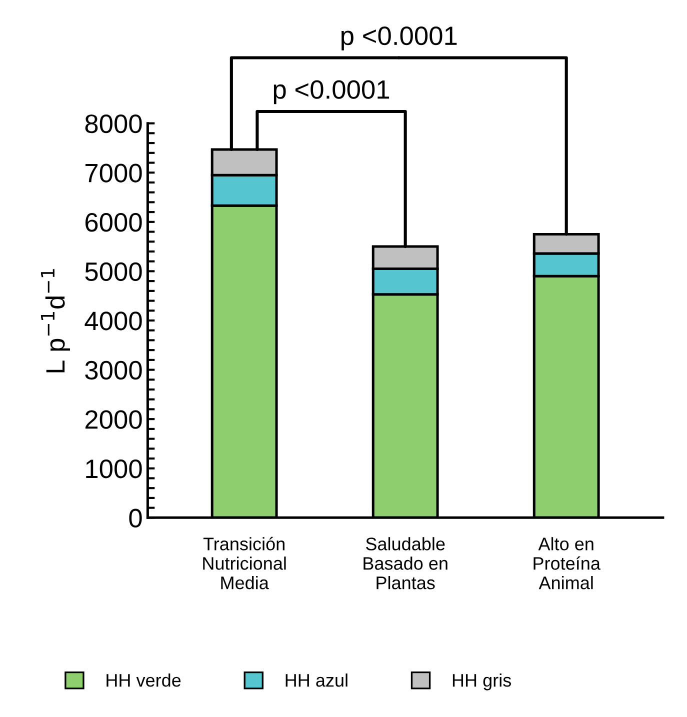  Describe the element at coordinates (481, 681) in the screenshot. I see `legend-label: HH gris` at that location.